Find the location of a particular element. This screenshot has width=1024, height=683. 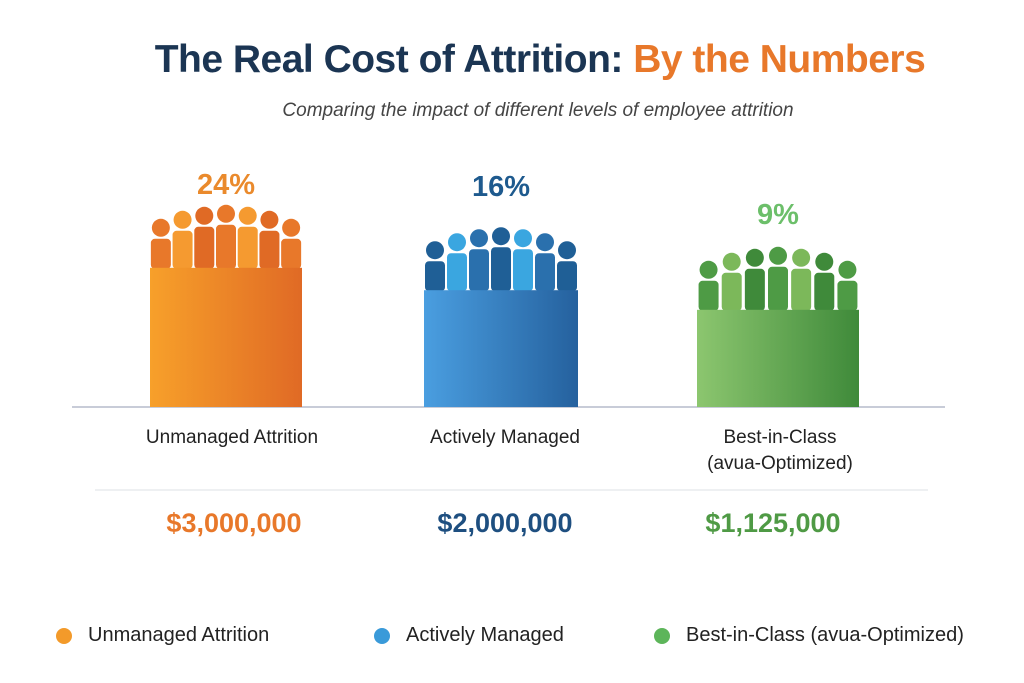

legend-item: Best-in-Class (avua-Optimized) is located at coordinates (809, 635).